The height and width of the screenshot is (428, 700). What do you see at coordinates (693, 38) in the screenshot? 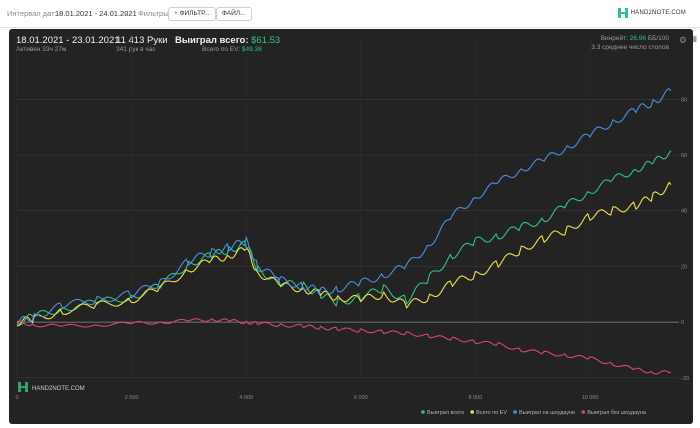
I see `grid-icon: ▦` at bounding box center [693, 38].